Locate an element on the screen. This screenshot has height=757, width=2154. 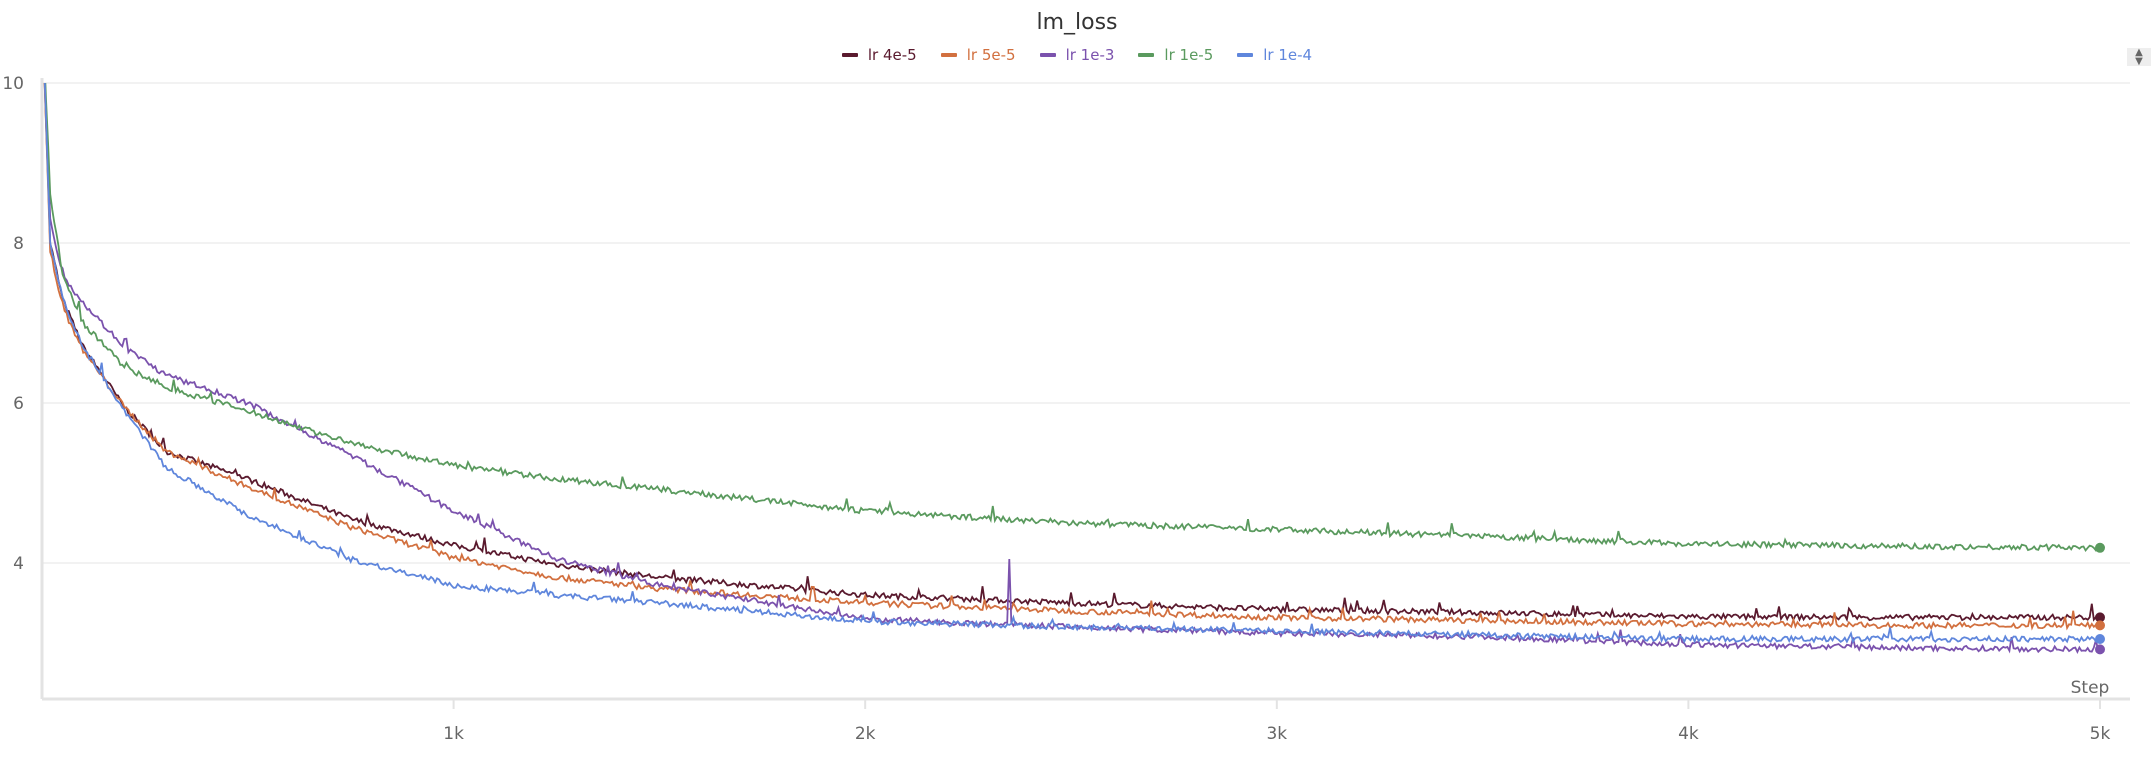
x-tick-label: 5k is located at coordinates (2100, 734).